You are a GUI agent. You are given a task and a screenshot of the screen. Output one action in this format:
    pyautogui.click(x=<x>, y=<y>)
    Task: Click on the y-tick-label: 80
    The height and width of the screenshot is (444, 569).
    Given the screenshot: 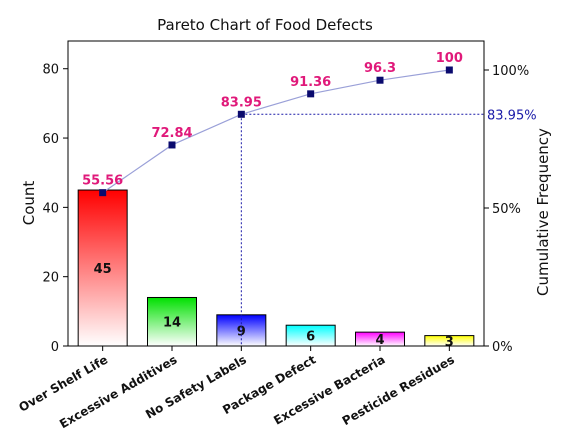 What is the action you would take?
    pyautogui.click(x=50, y=70)
    